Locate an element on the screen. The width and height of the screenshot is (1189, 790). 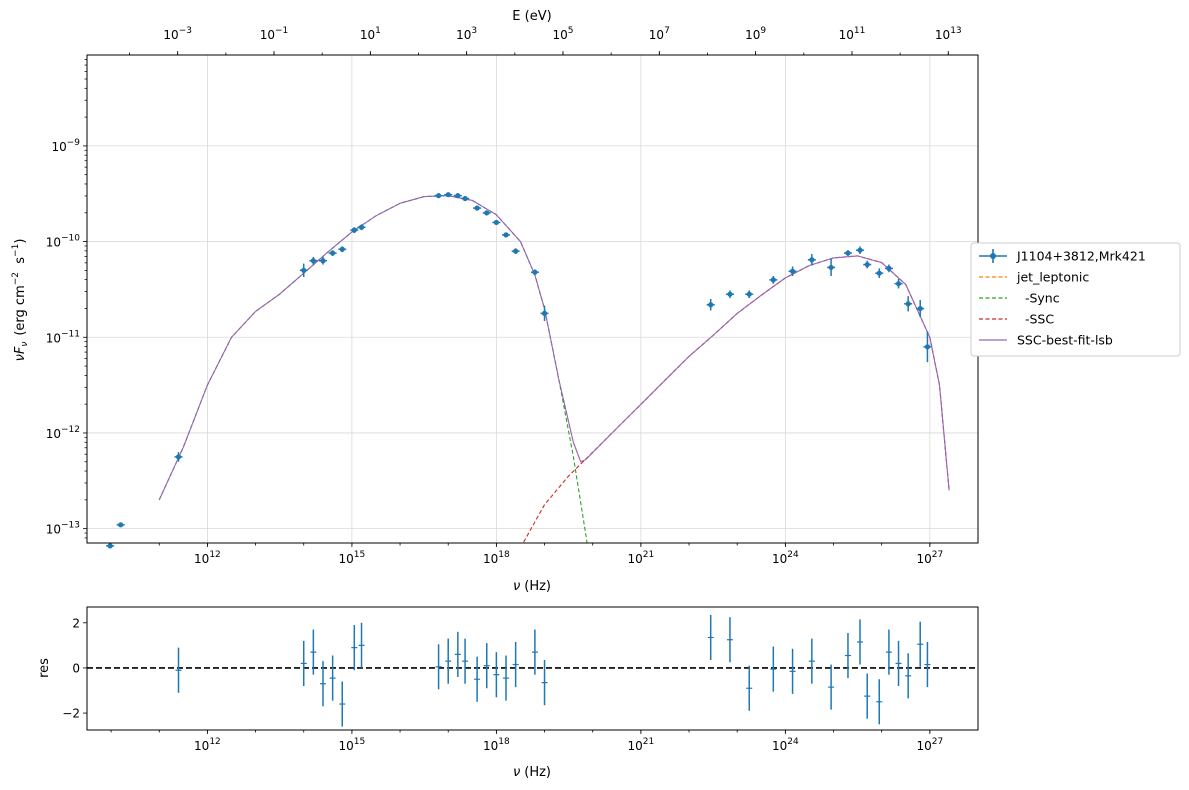
legend-entry: jet_leptonic is located at coordinates (1034, 277).